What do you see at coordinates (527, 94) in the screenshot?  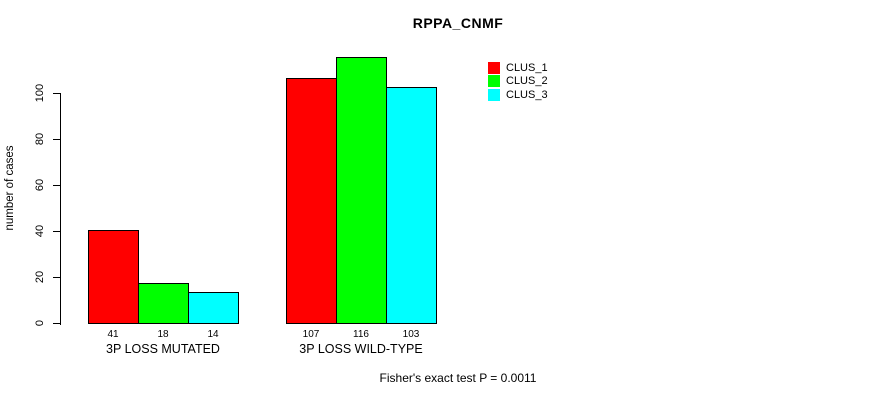 I see `legend-label: CLUS_3` at bounding box center [527, 94].